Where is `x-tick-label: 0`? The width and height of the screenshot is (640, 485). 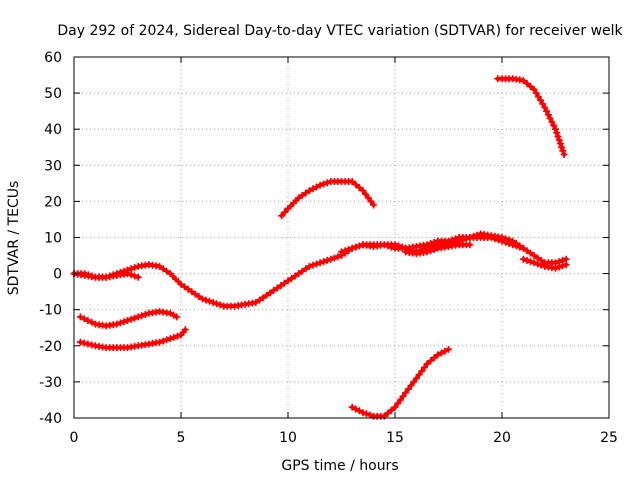 x-tick-label: 0 is located at coordinates (74, 438).